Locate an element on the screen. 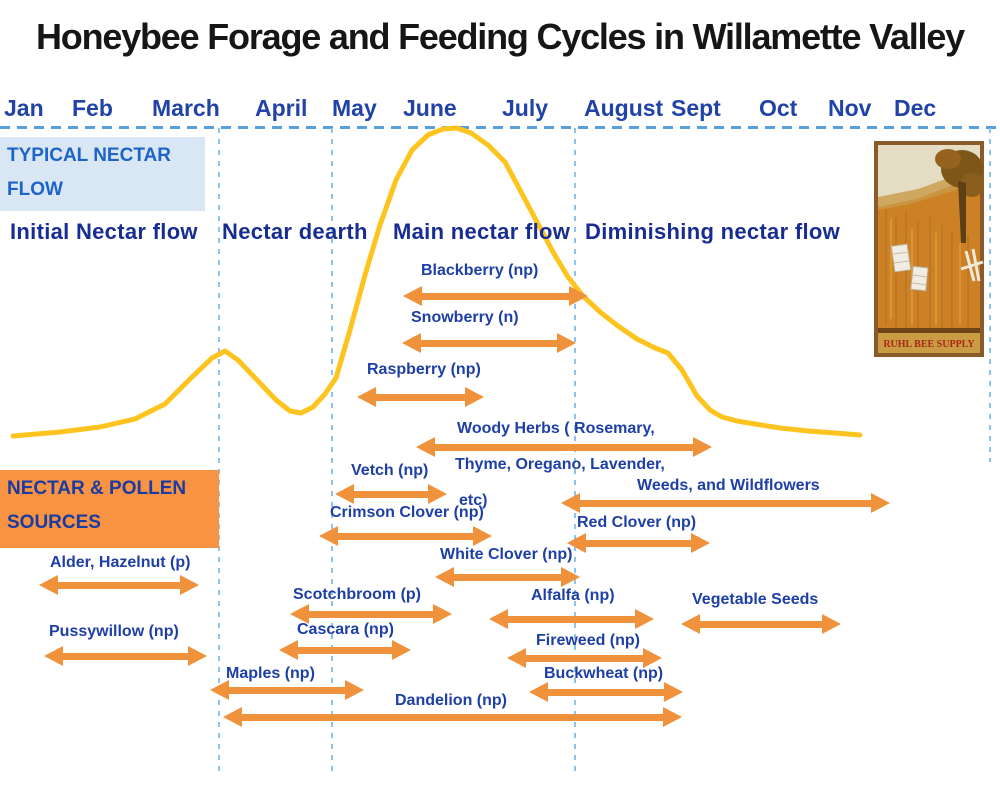 The image size is (1000, 787). month-label-march: March is located at coordinates (186, 108).